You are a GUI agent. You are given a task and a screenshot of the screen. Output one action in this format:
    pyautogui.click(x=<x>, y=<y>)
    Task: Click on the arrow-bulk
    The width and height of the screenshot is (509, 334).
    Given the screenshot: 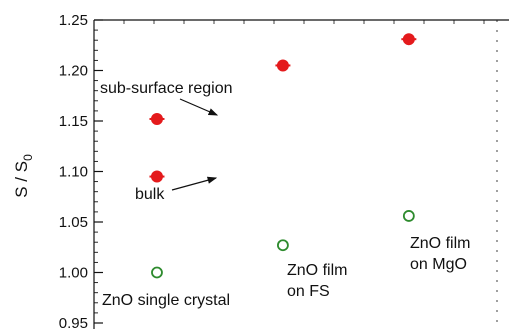 What is the action you would take?
    pyautogui.click(x=194, y=183)
    